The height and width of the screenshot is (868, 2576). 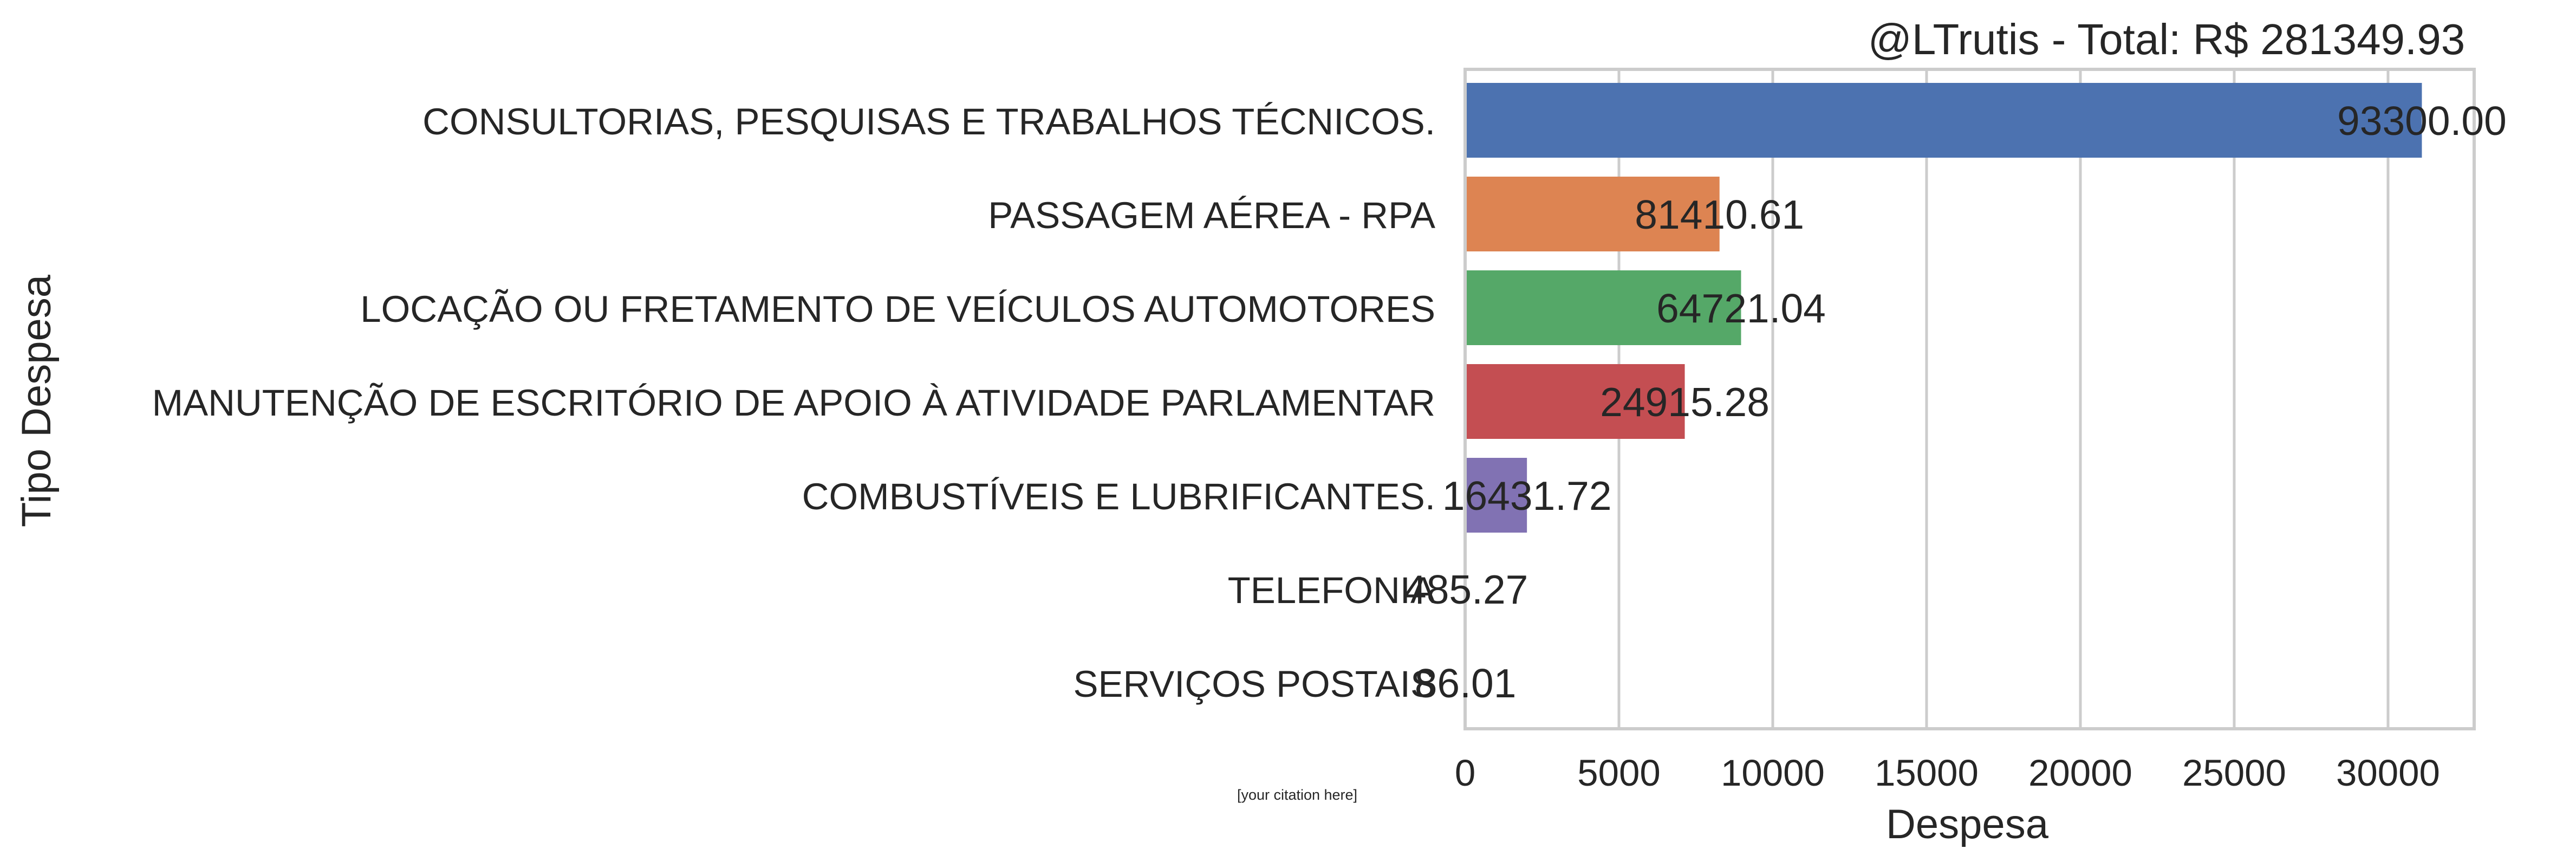 I want to click on category-label-6: SERVIÇOS POSTAIS, so click(x=1254, y=684).